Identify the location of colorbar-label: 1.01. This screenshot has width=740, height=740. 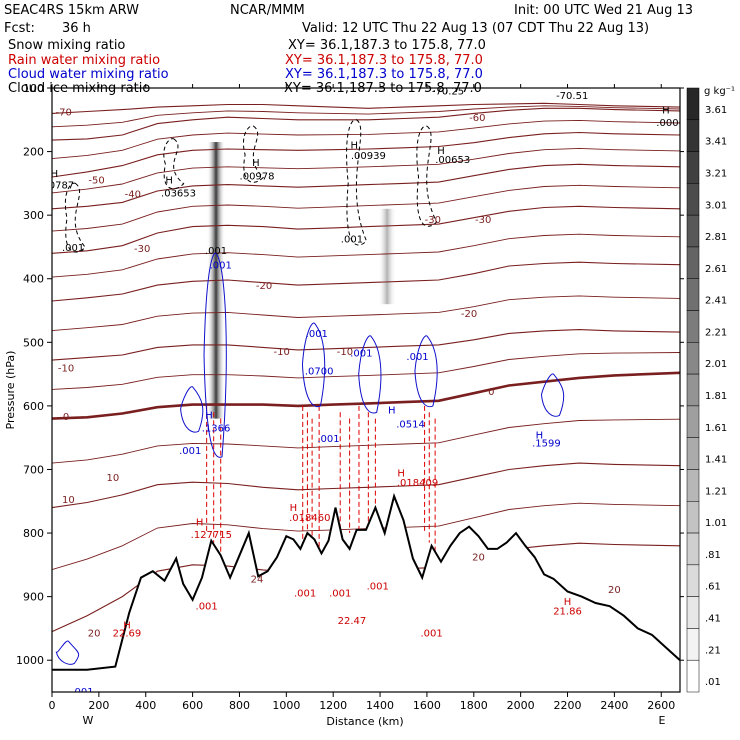
(716, 523).